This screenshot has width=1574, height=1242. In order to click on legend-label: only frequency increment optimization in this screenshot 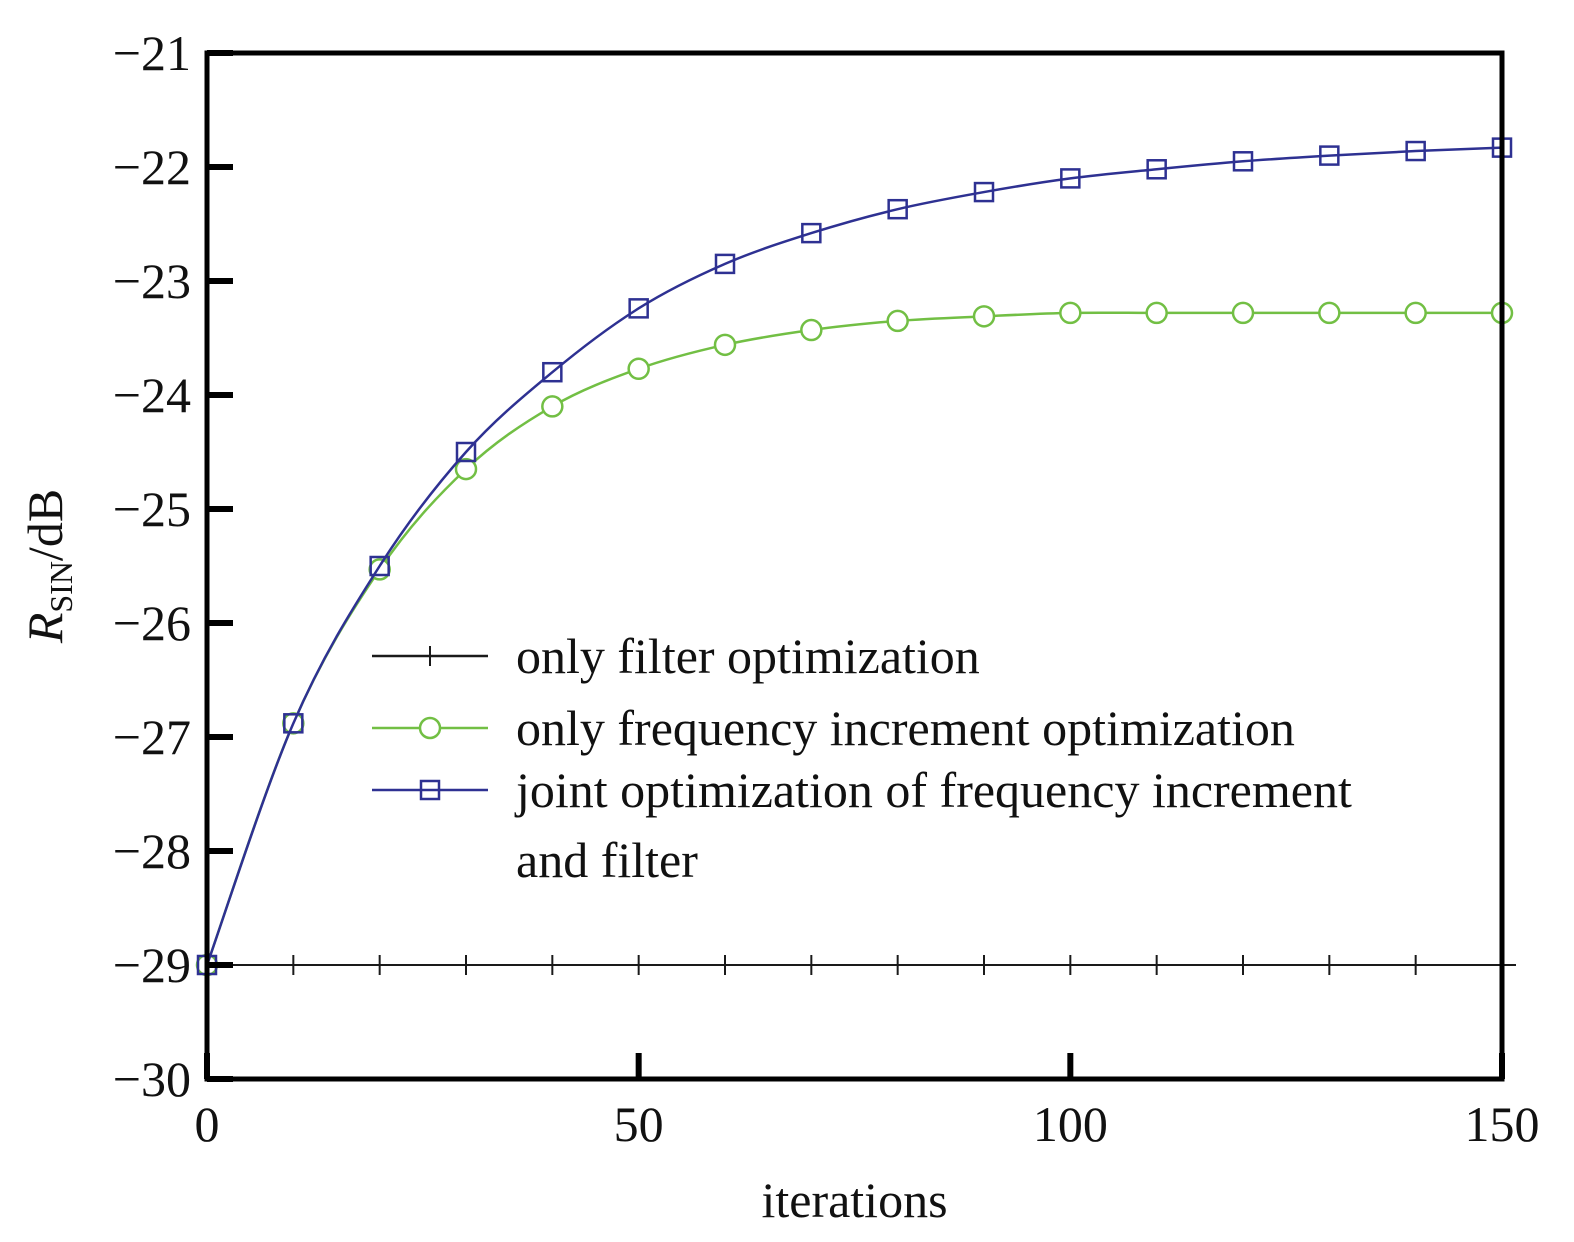, I will do `click(905, 728)`.